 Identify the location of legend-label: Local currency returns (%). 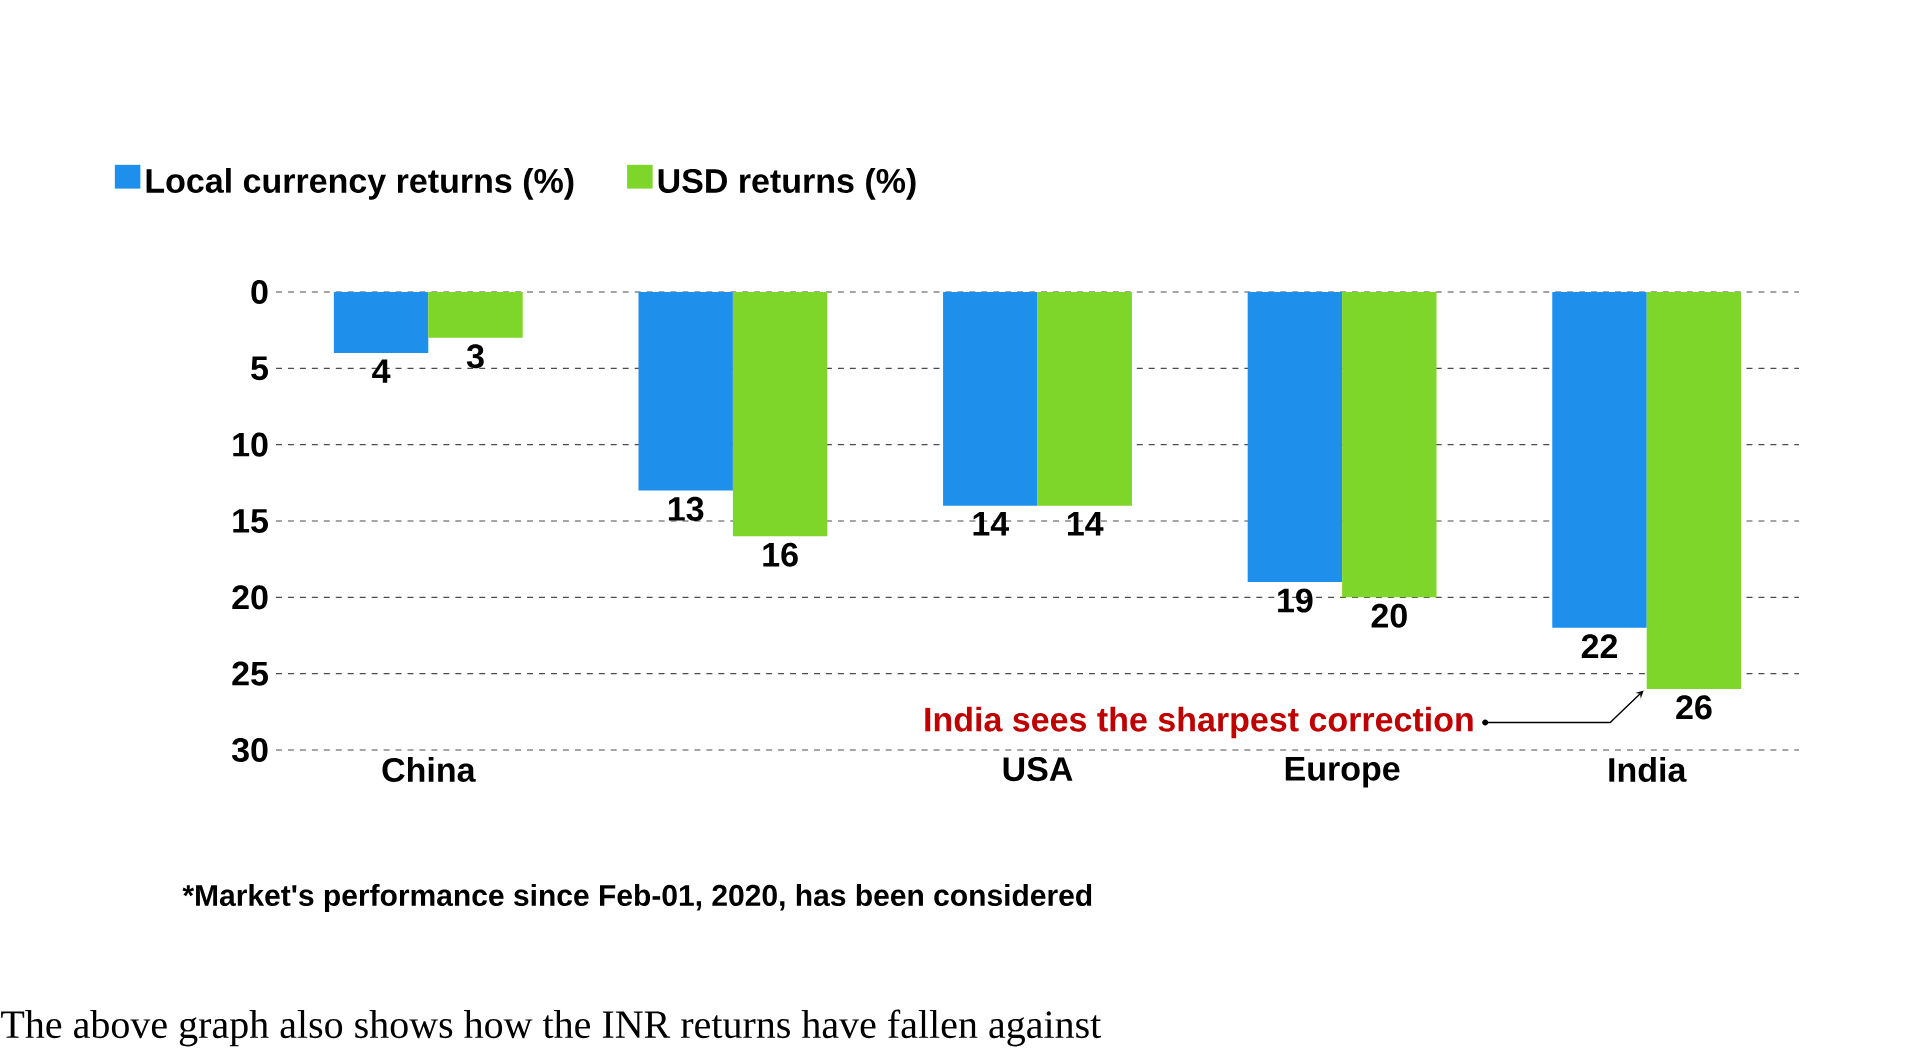
(360, 184).